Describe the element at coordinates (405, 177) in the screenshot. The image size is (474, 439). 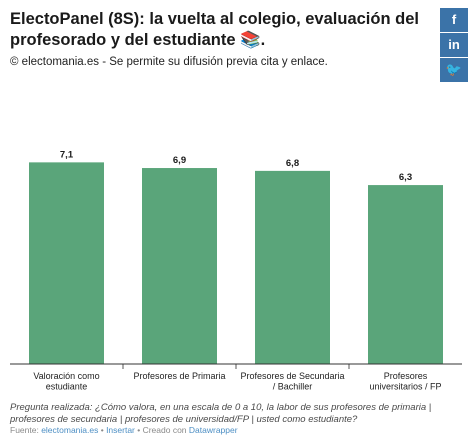
I see `bar-value-label: 6,3` at that location.